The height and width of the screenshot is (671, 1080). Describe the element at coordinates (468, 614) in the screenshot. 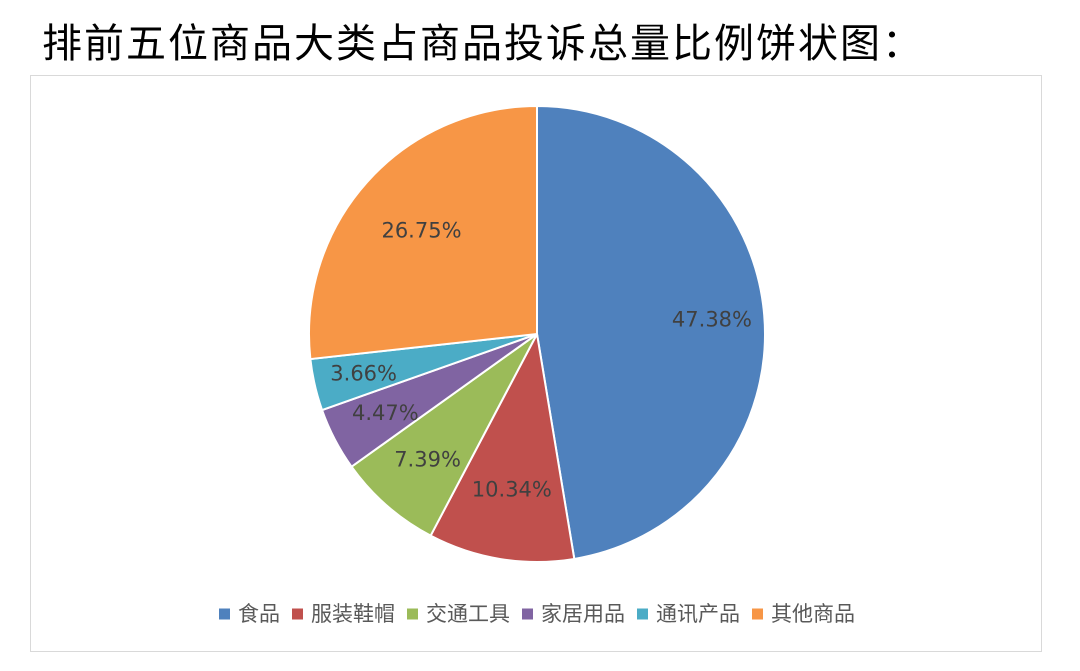

I see `legend-label-slice-2: 交通工具` at that location.